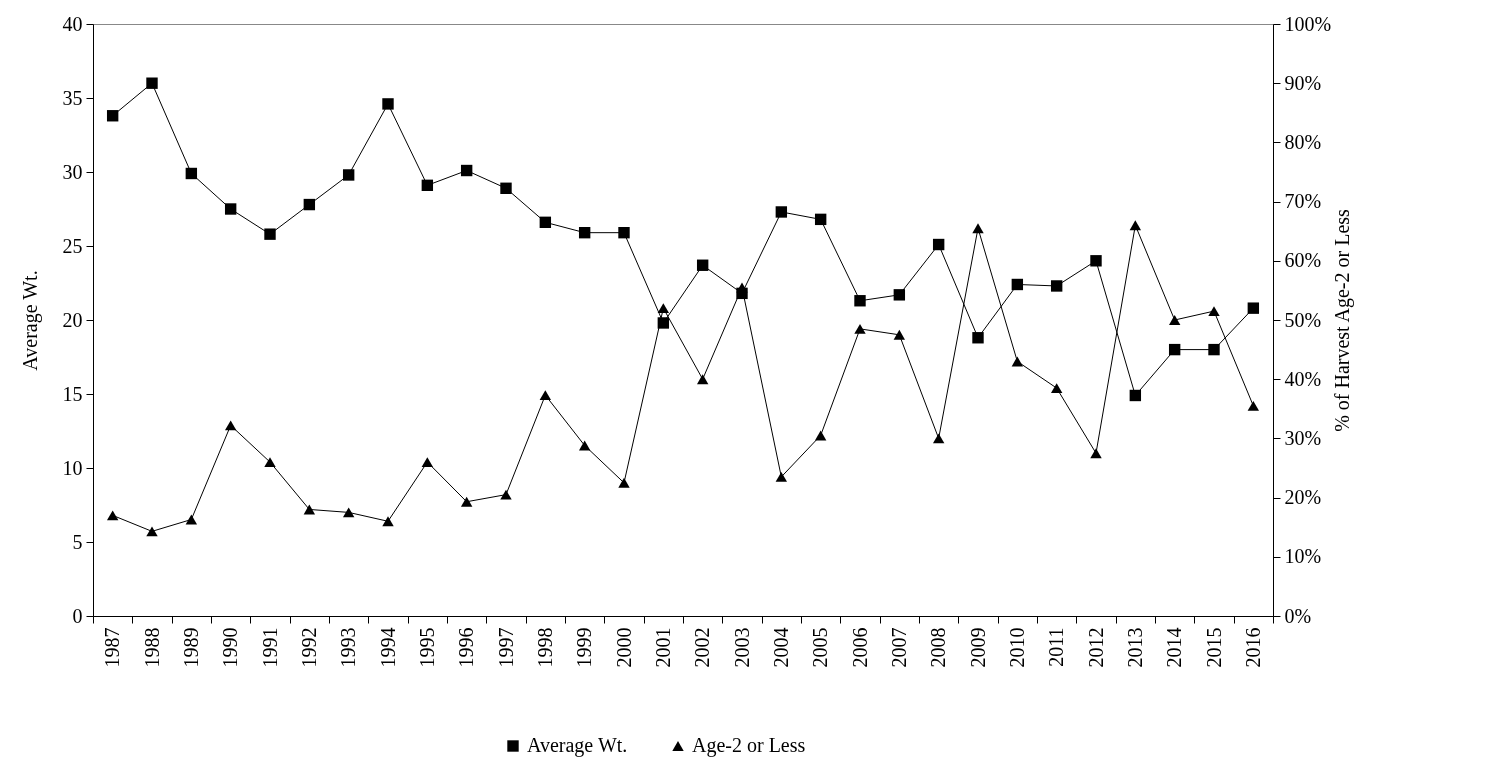 This screenshot has height=770, width=1501. I want to click on x-tick-label: 2011, so click(1056, 647).